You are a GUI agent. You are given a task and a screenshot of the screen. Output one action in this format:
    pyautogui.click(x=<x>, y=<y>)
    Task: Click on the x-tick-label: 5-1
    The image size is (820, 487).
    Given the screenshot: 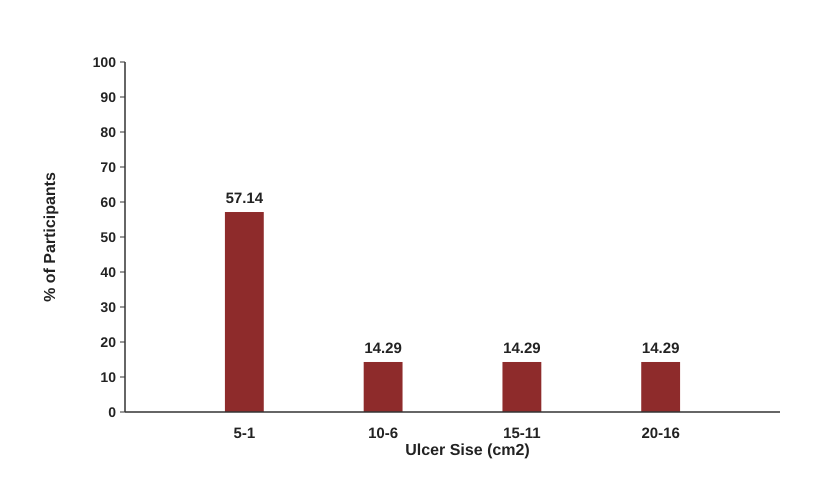 What is the action you would take?
    pyautogui.click(x=245, y=433)
    